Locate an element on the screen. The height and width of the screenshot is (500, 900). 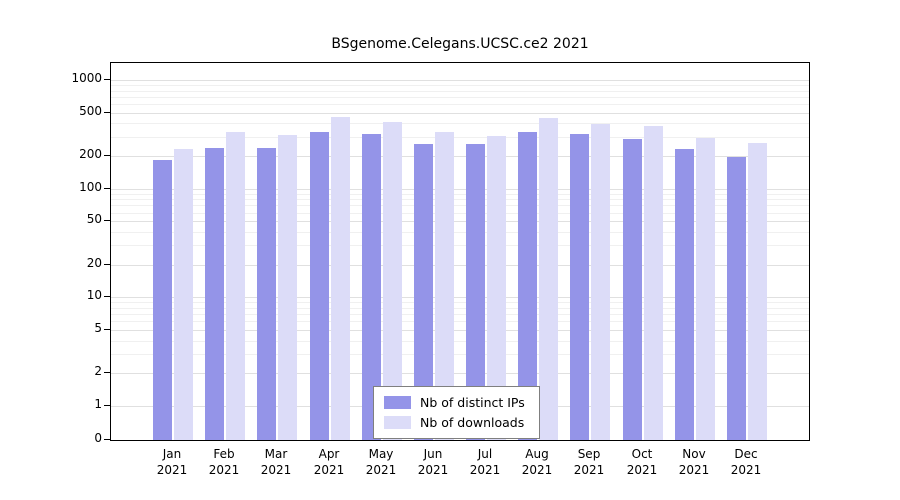
y-tick-label-50: 50 is located at coordinates (94, 219).